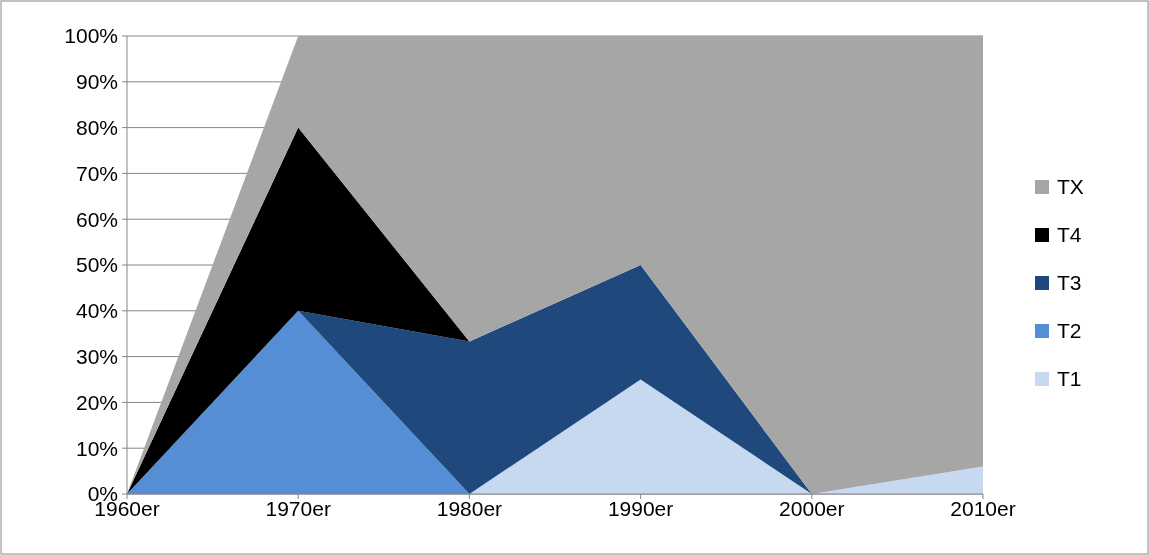 The image size is (1149, 555). Describe the element at coordinates (96, 448) in the screenshot. I see `y-tick-label: 10%` at that location.